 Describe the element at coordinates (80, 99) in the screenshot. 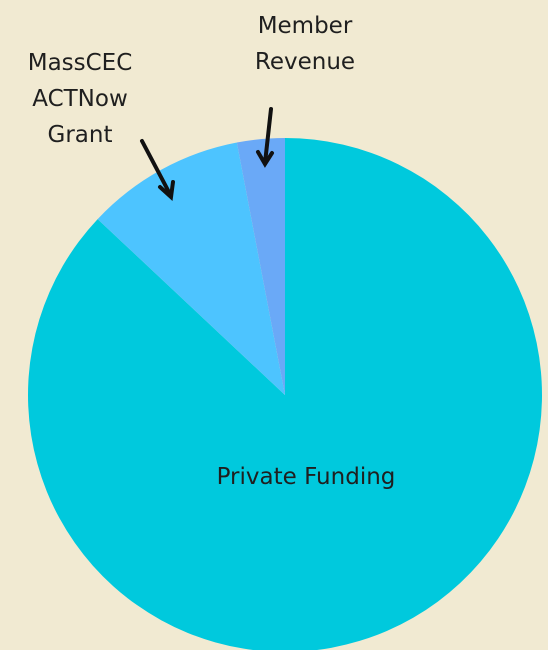

I see `slice-label: MassCEC ACTNow Grant` at that location.